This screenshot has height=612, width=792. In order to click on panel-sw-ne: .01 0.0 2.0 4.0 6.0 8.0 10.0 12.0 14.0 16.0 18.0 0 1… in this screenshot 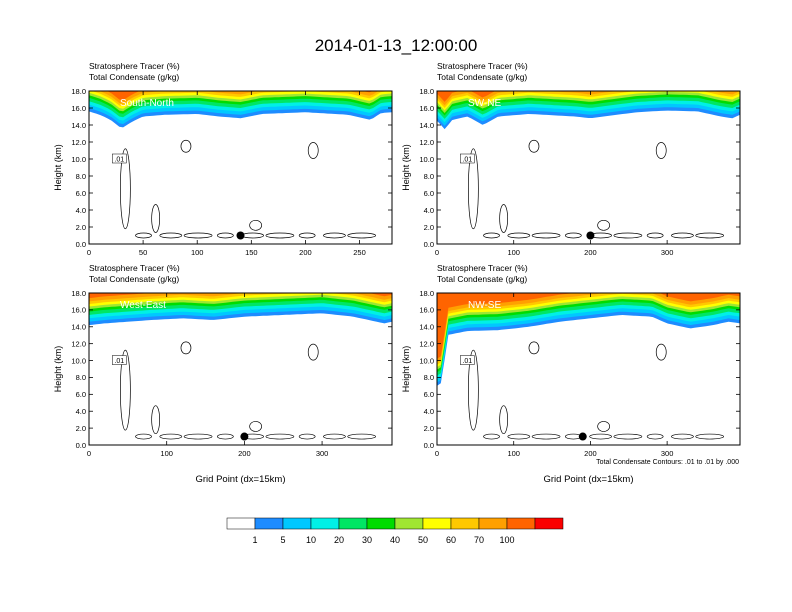, I will do `click(571, 159)`.